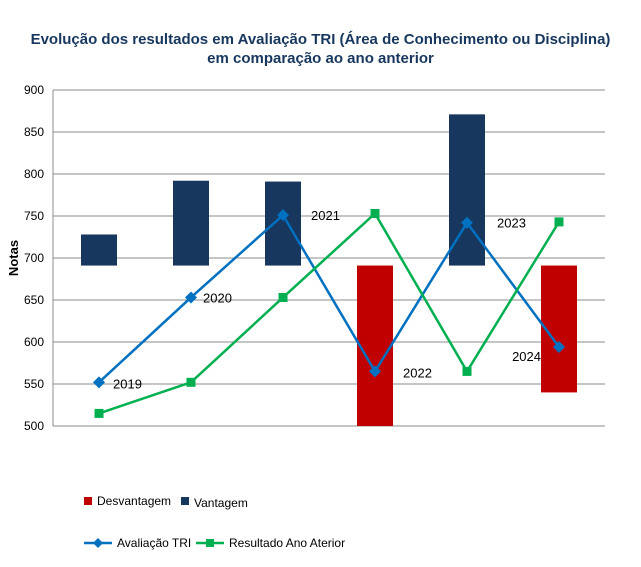 The height and width of the screenshot is (567, 641). Describe the element at coordinates (325, 215) in the screenshot. I see `point-label-2021: 2021` at that location.